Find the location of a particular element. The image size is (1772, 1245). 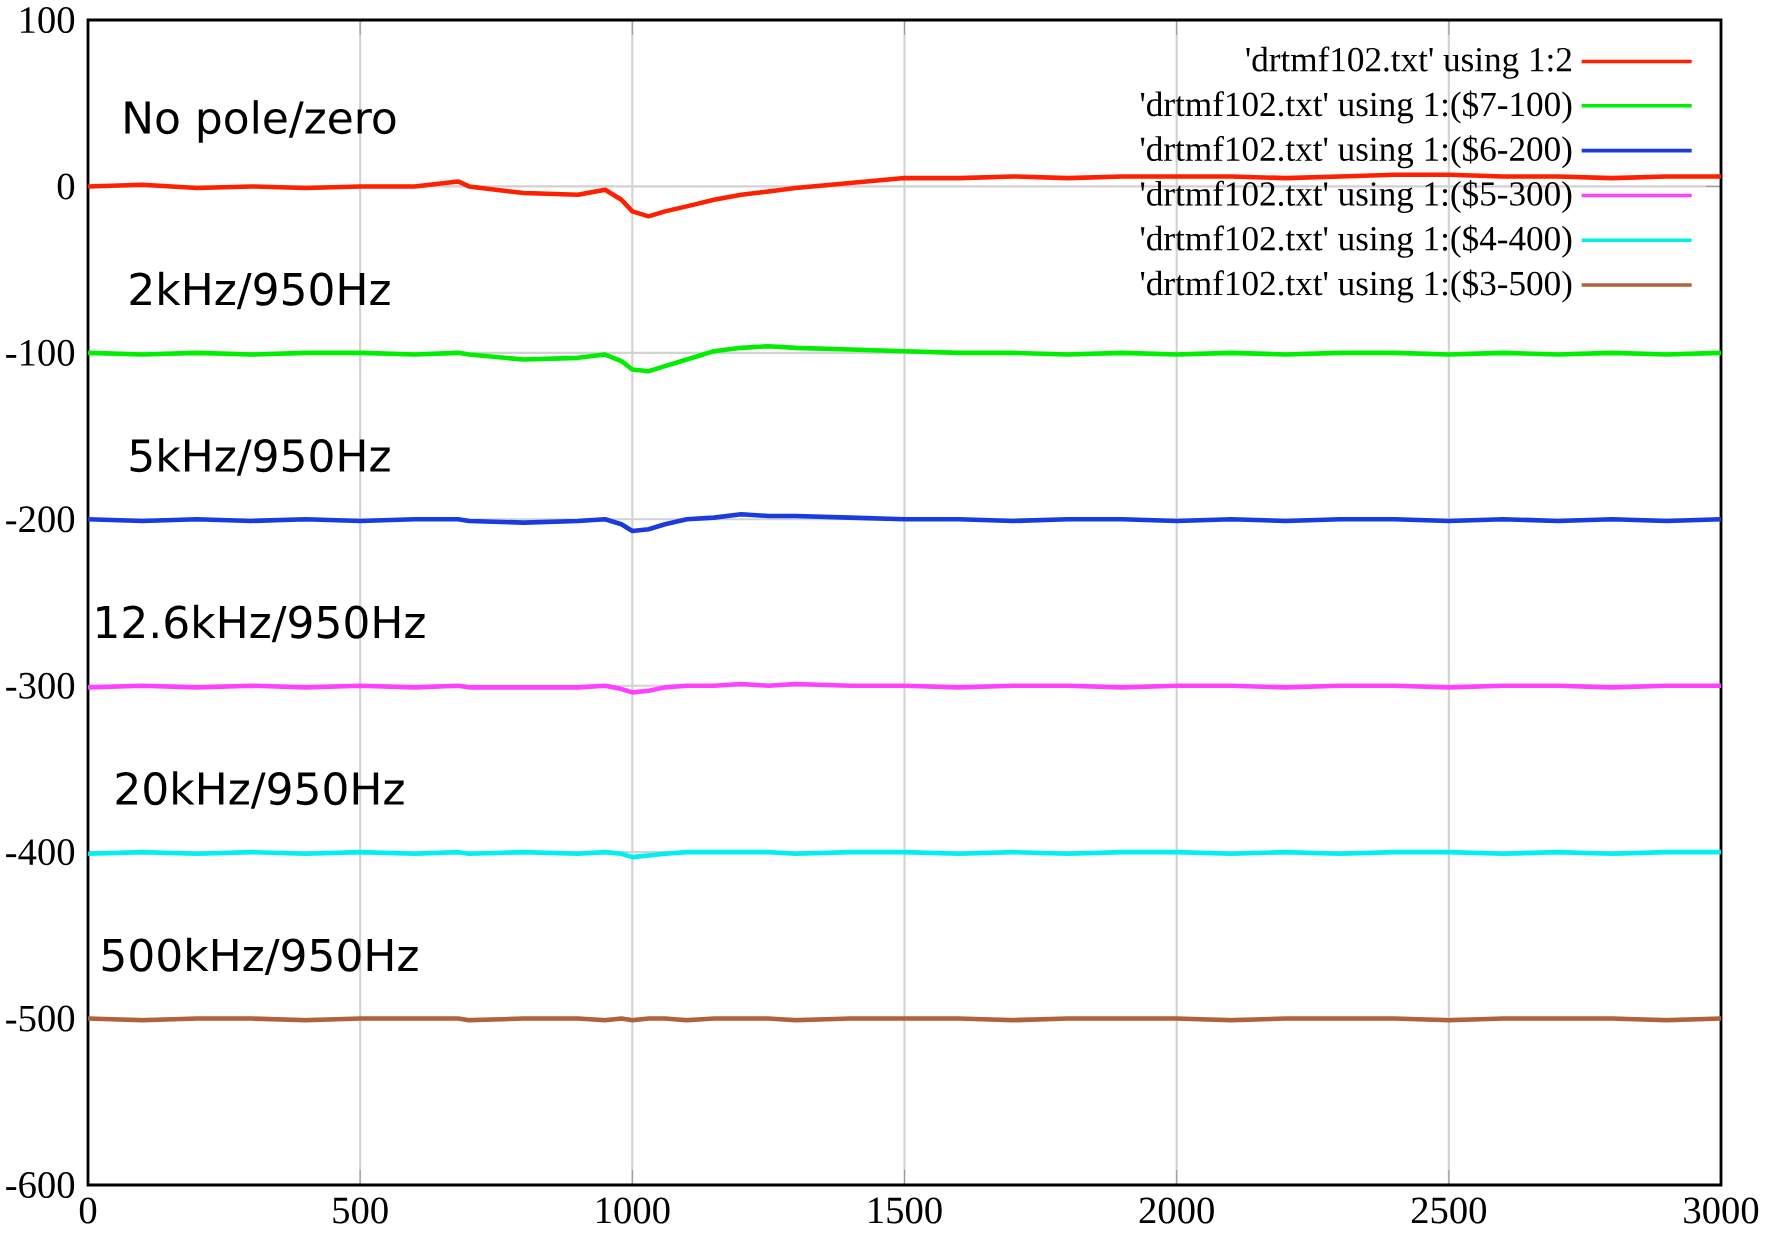

x-tick-label: 1500 is located at coordinates (905, 1210).